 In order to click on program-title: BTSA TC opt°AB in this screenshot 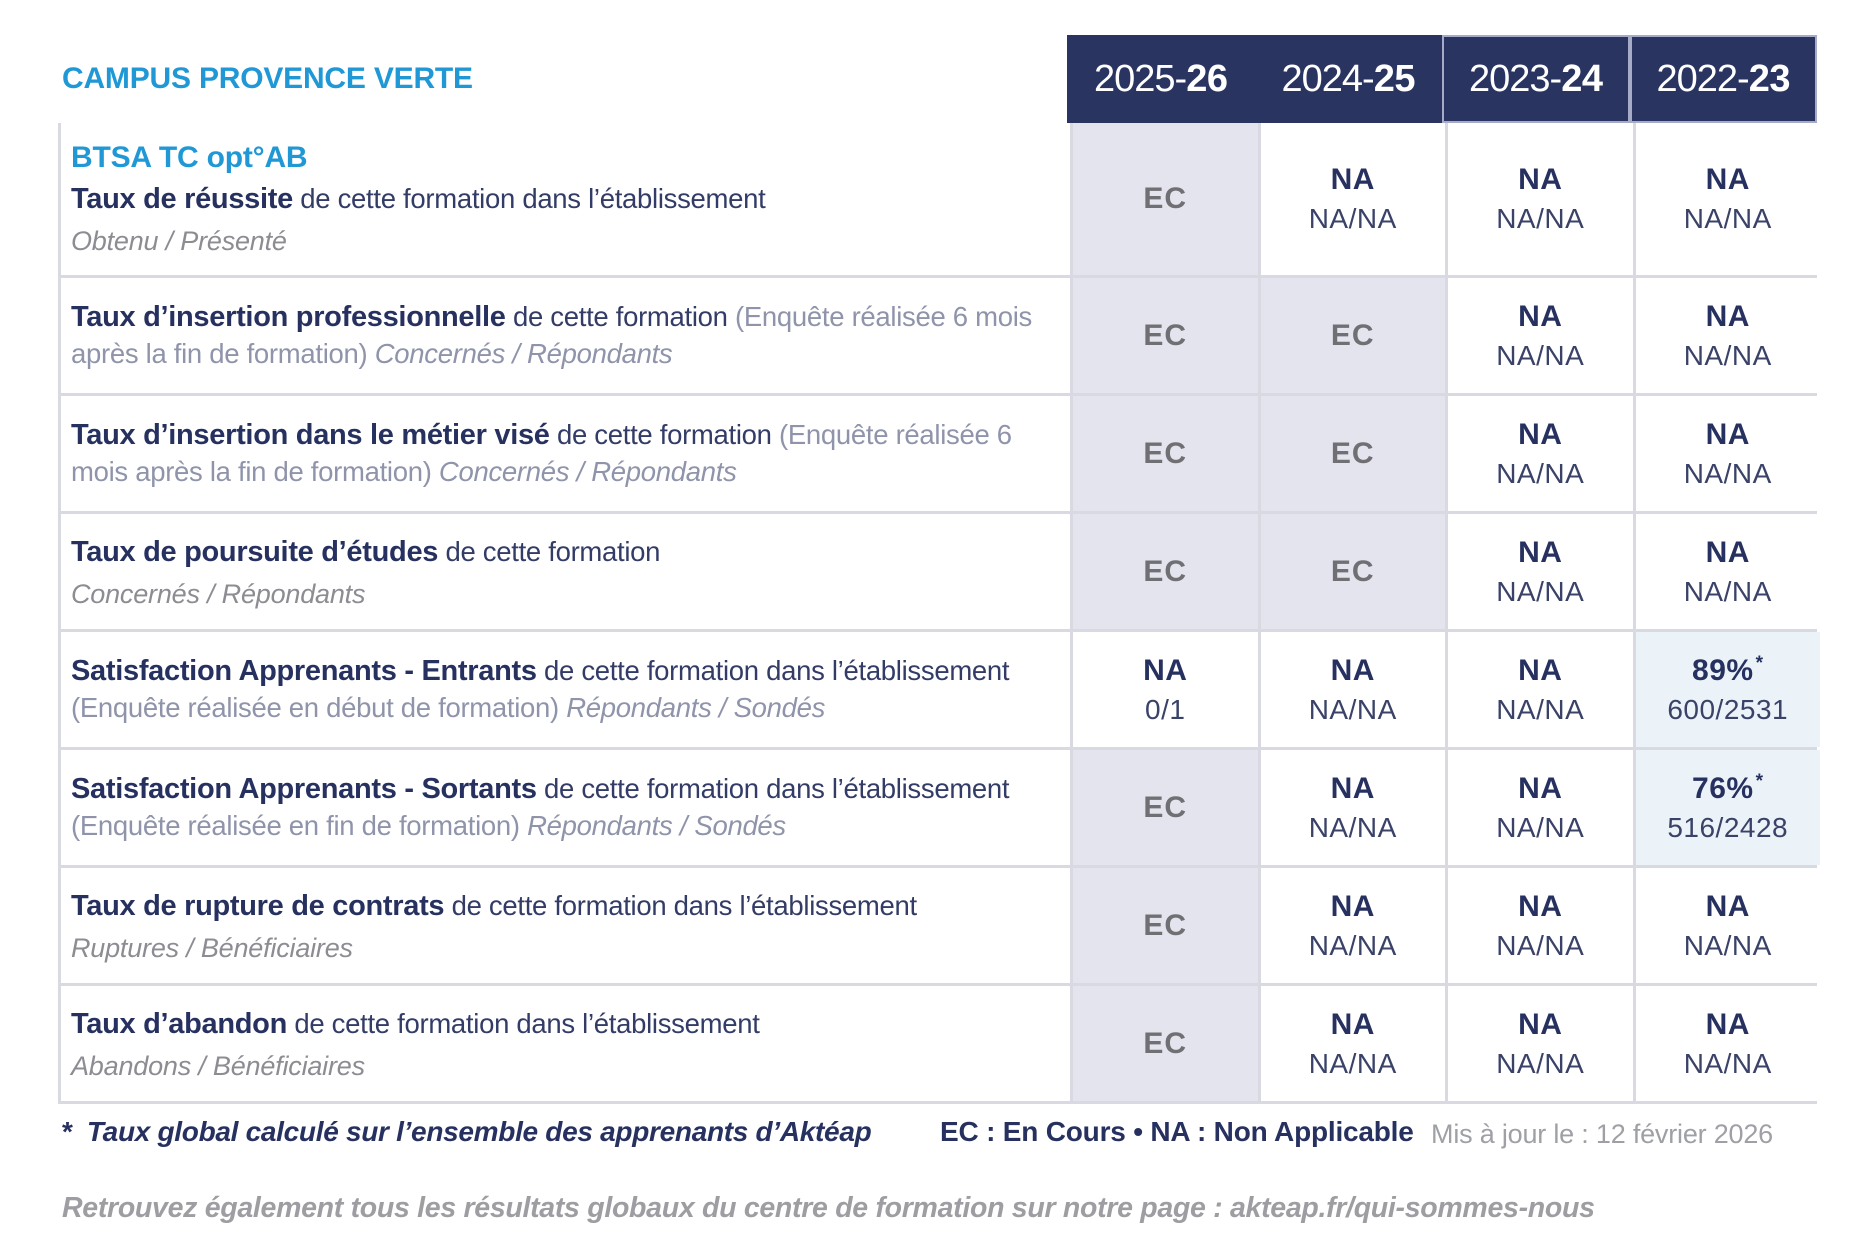, I will do `click(189, 158)`.